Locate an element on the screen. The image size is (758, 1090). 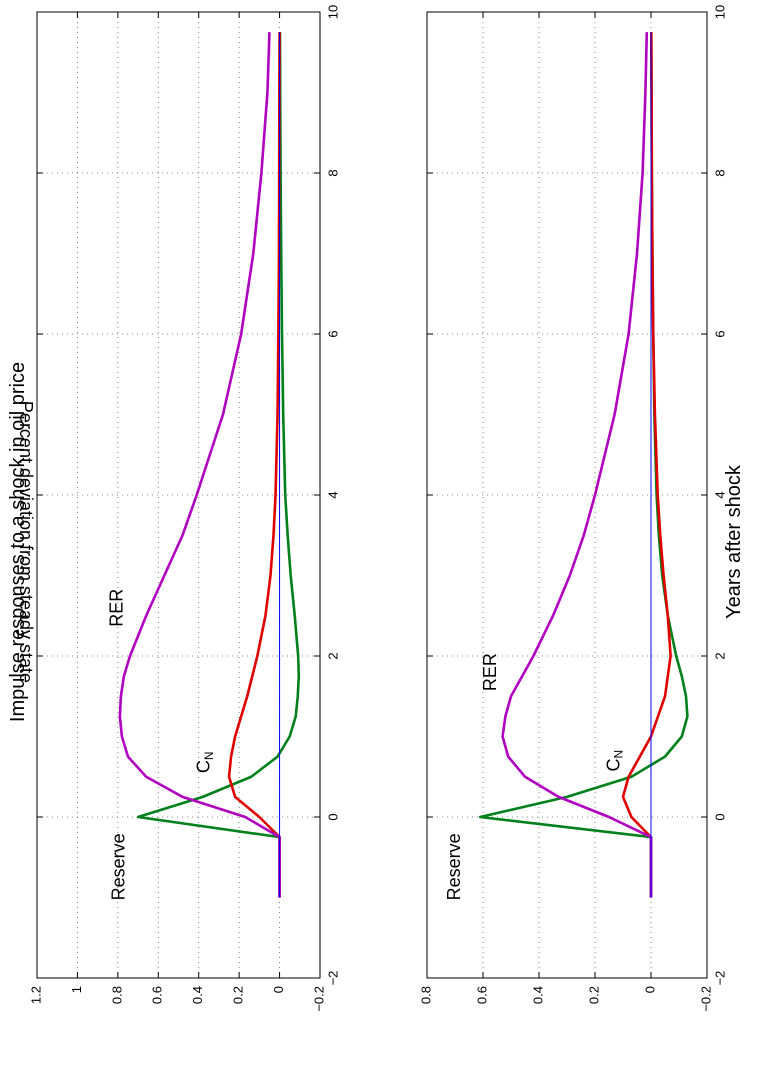
y-axis-label: Percent deviation from steady state is located at coordinates (26, 542).